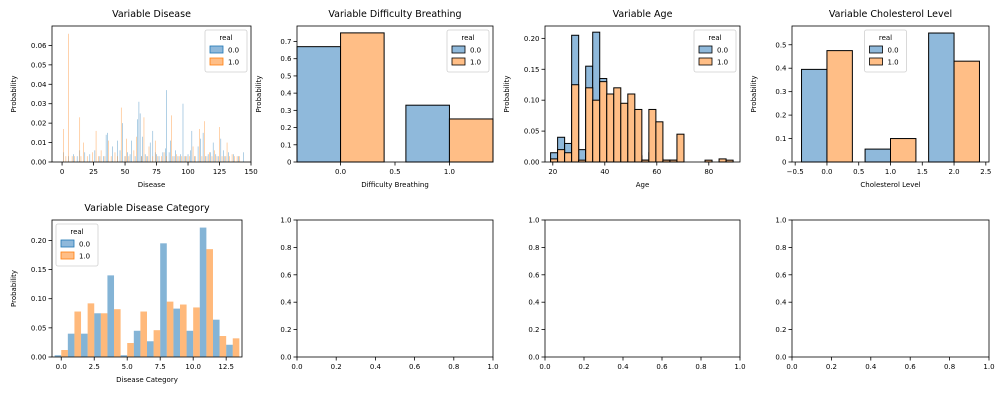  I want to click on y-tick-label: 0.04, so click(39, 85).